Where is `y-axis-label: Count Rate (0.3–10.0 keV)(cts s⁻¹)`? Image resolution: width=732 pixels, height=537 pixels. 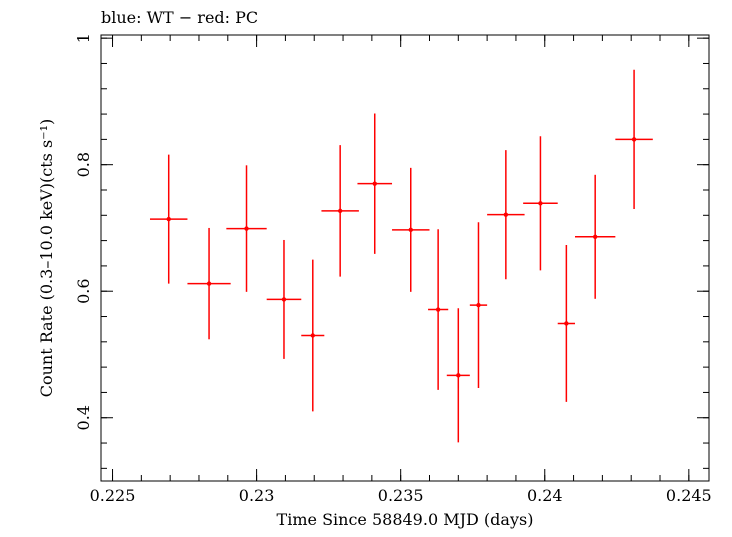
y-axis-label: Count Rate (0.3–10.0 keV)(cts s⁻¹) is located at coordinates (46, 258).